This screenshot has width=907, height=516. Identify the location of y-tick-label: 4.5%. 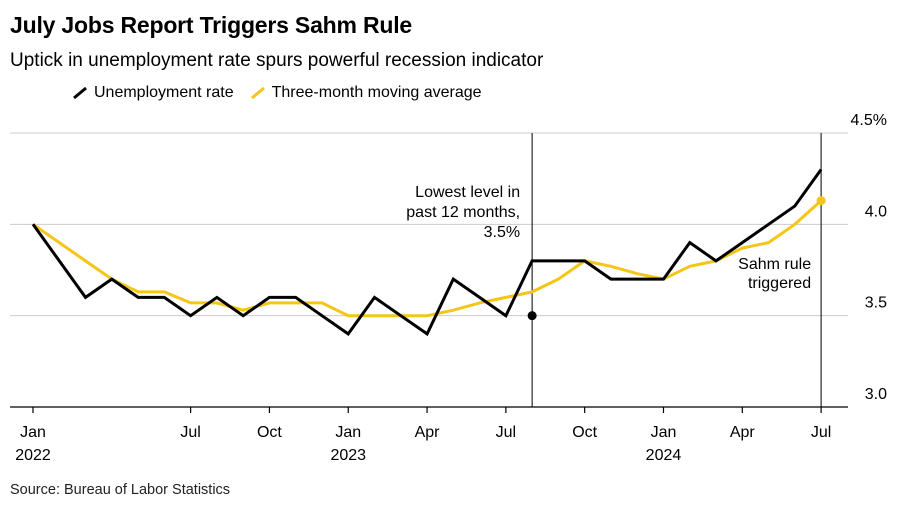
(869, 120).